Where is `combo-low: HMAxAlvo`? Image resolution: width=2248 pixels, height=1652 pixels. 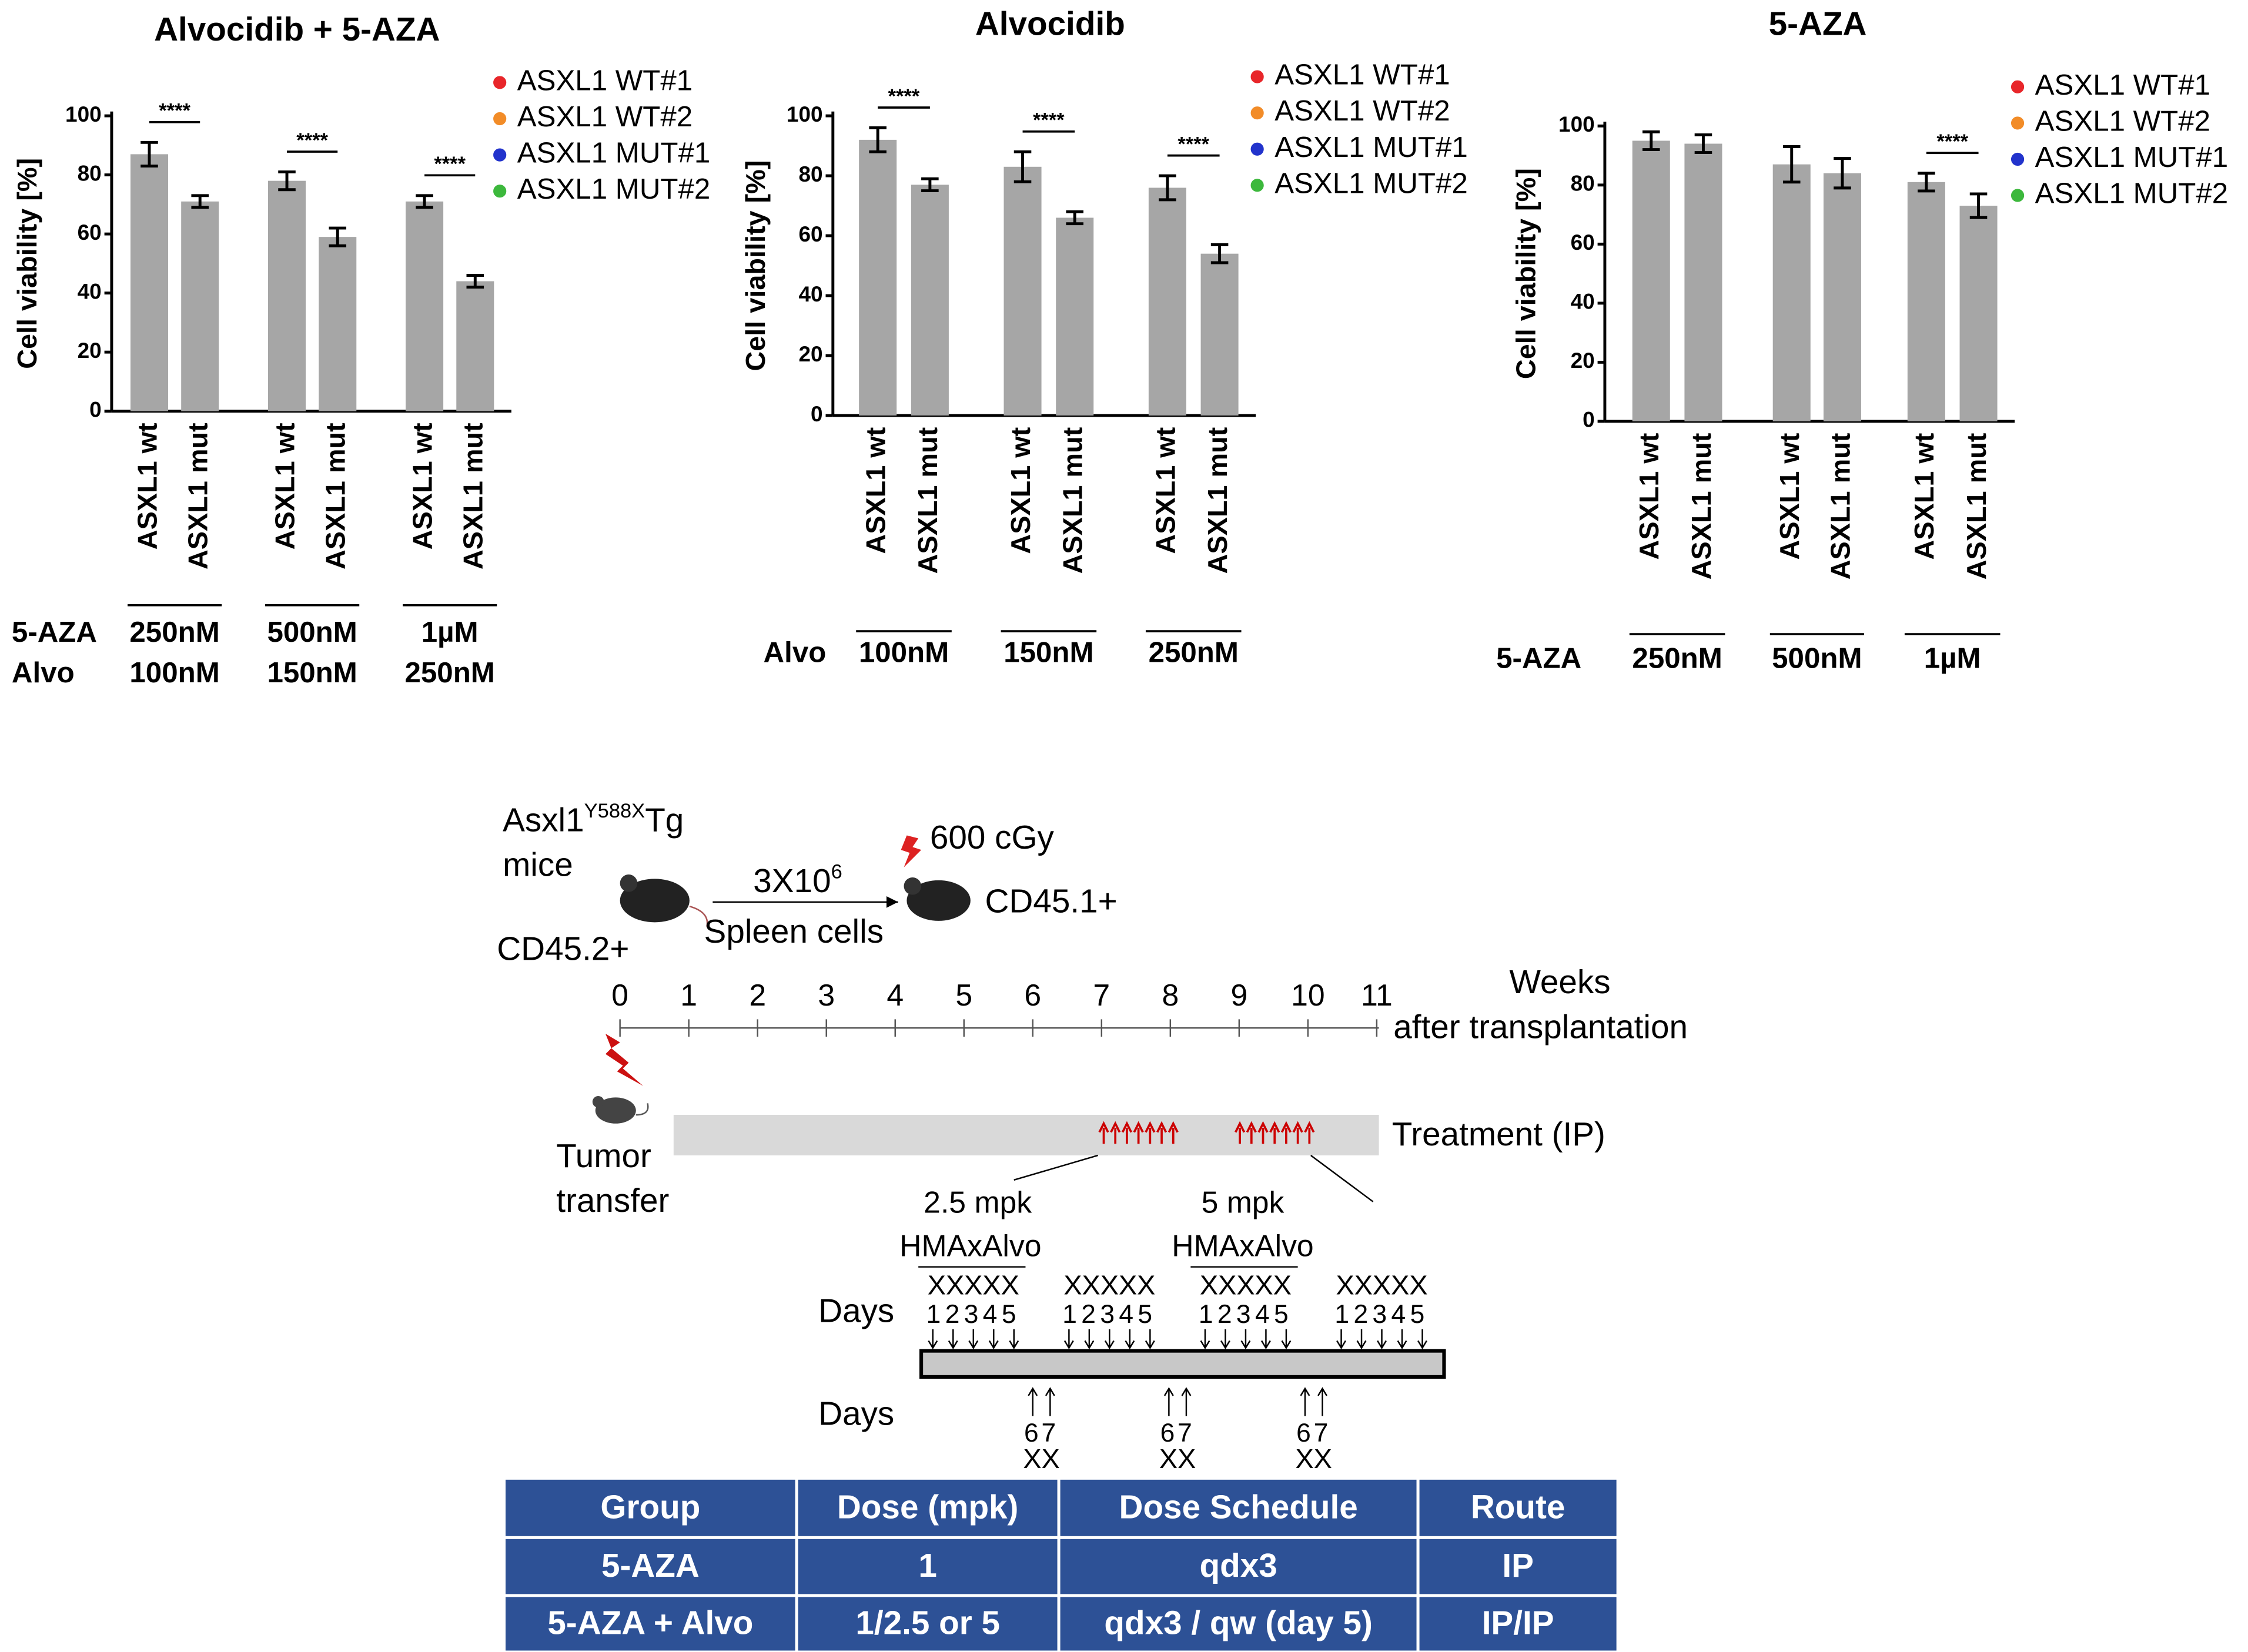
combo-low: HMAxAlvo is located at coordinates (970, 1245).